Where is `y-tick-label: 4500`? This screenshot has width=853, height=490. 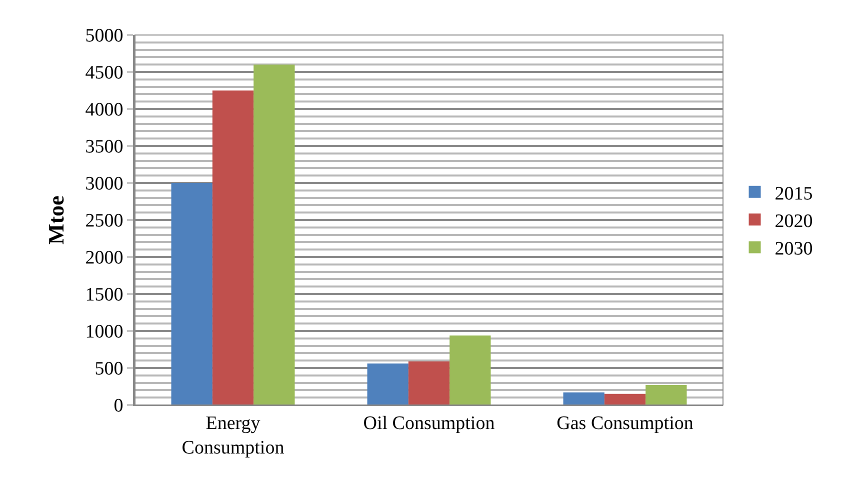
y-tick-label: 4500 is located at coordinates (104, 73).